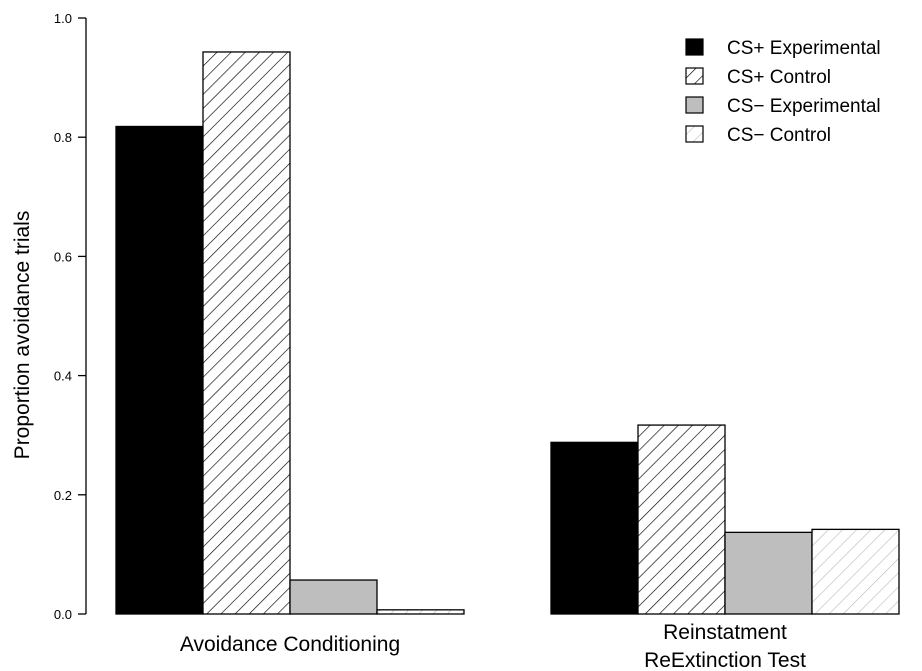  I want to click on y-axis: 0.0 0.2 0.4 0.6 0.8 1.0, so click(70, 316).